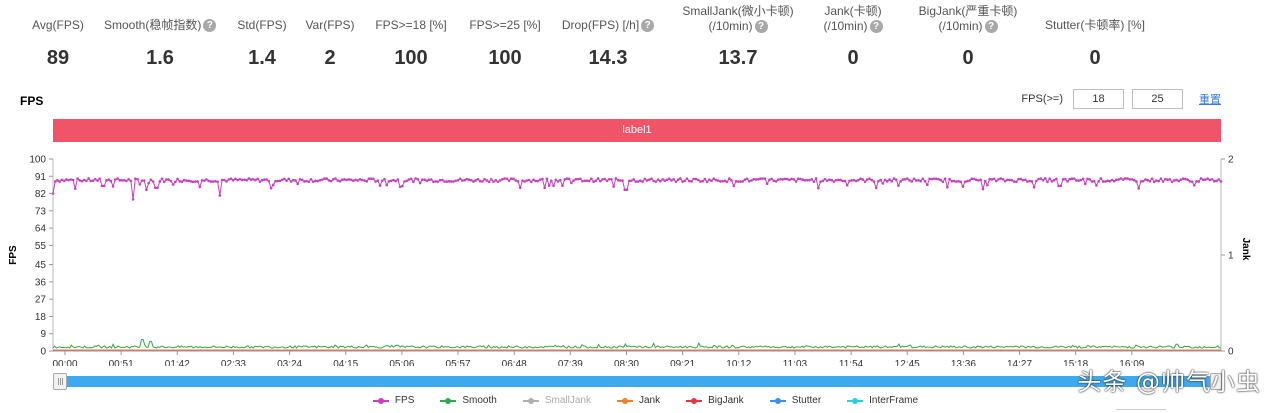 The height and width of the screenshot is (413, 1271). Describe the element at coordinates (60, 381) in the screenshot. I see `range-slider-handle-left` at that location.